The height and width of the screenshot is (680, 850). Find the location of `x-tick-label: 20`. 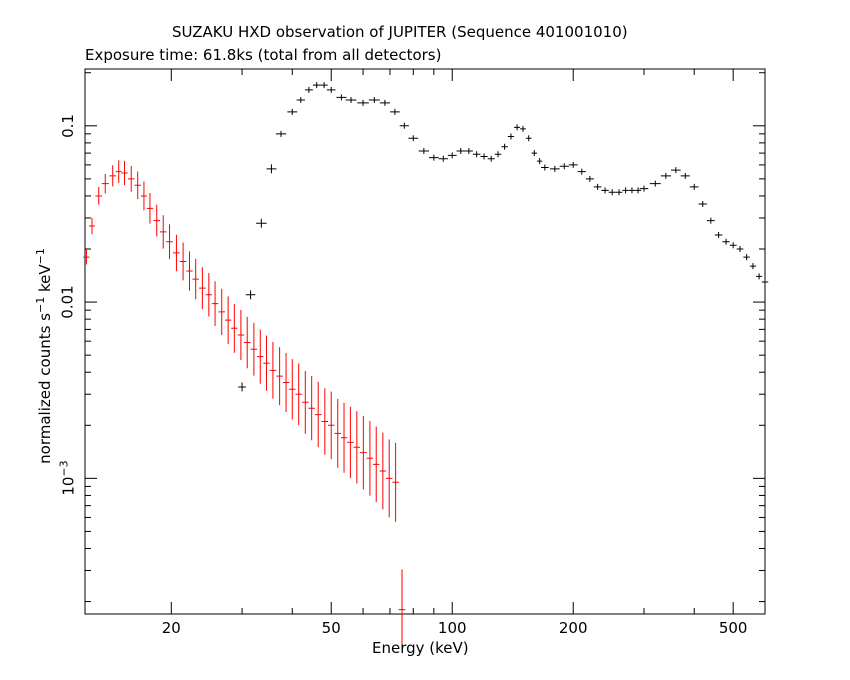

x-tick-label: 20 is located at coordinates (171, 628).